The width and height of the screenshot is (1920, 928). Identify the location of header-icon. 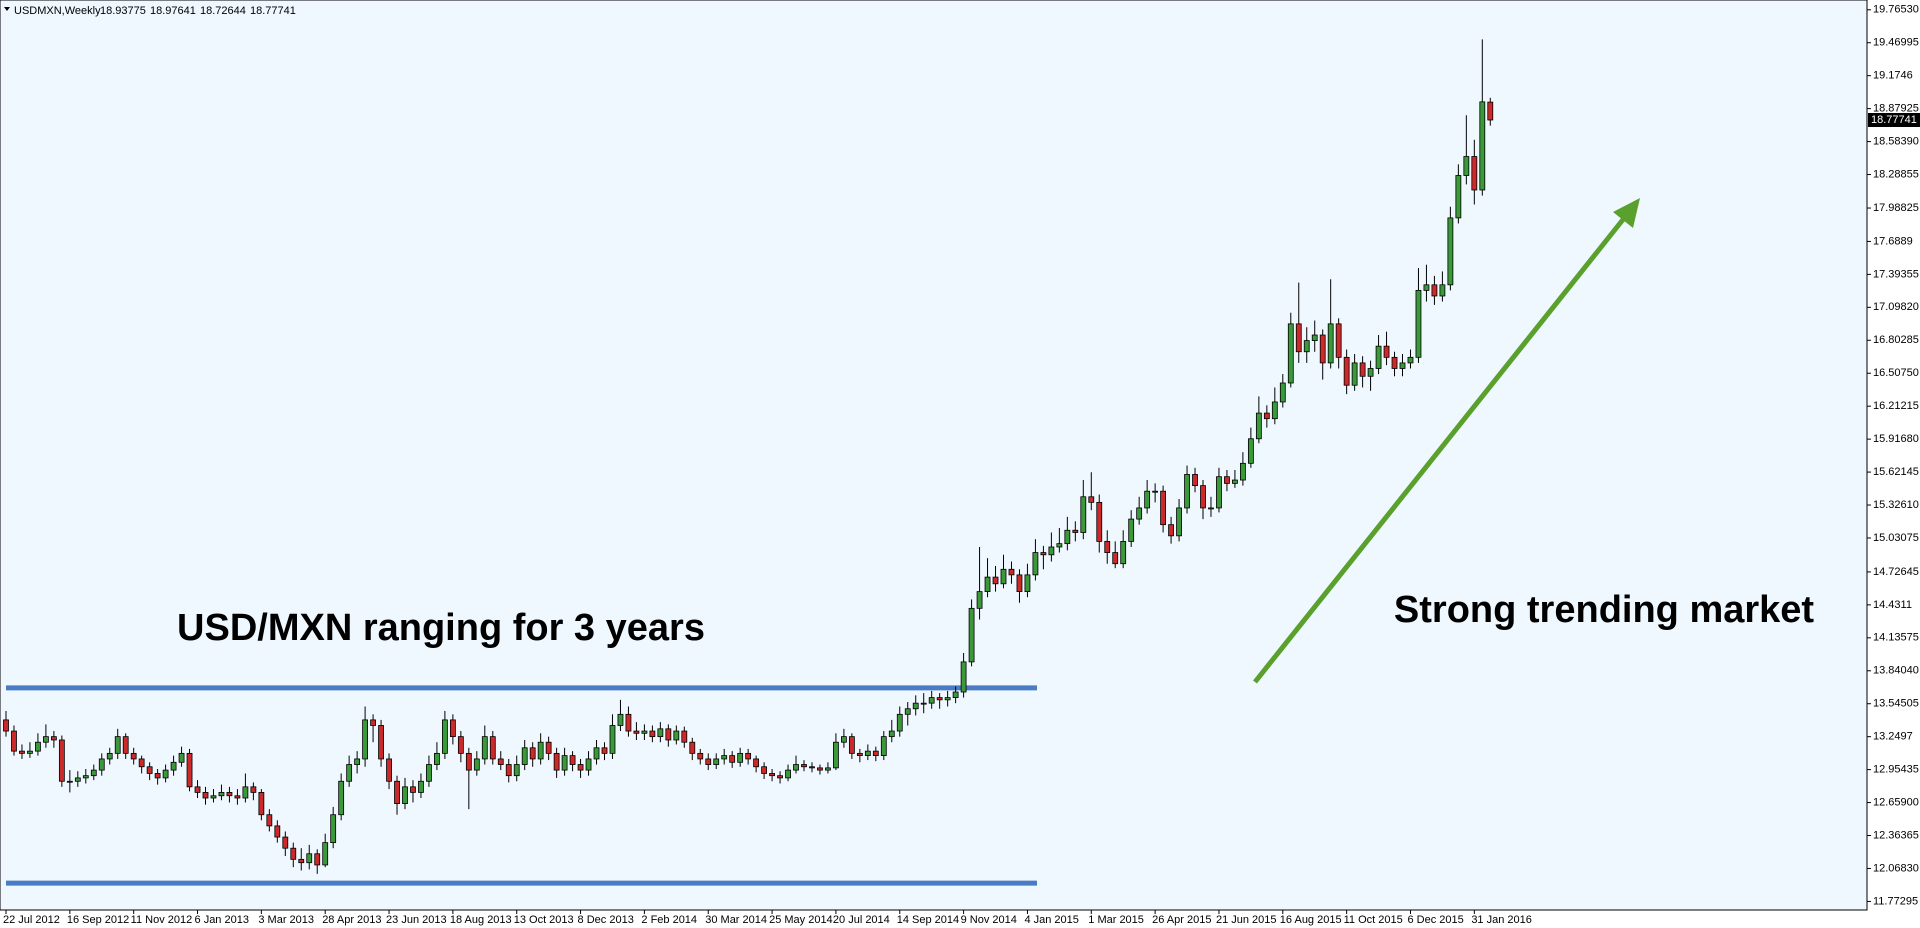
(7, 9).